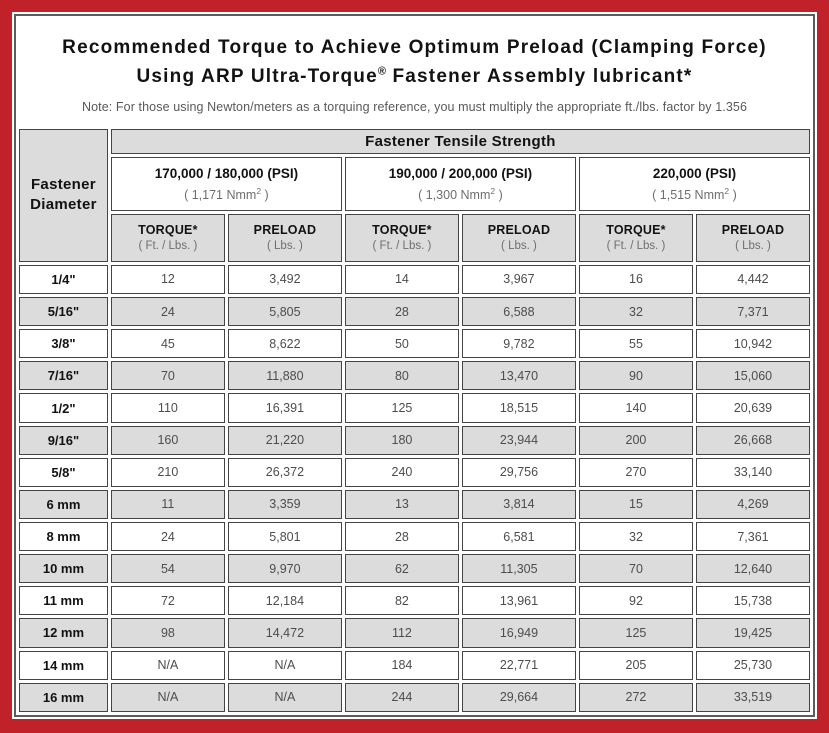 The width and height of the screenshot is (829, 733). Describe the element at coordinates (518, 665) in the screenshot. I see `value-cell: 22,771` at that location.